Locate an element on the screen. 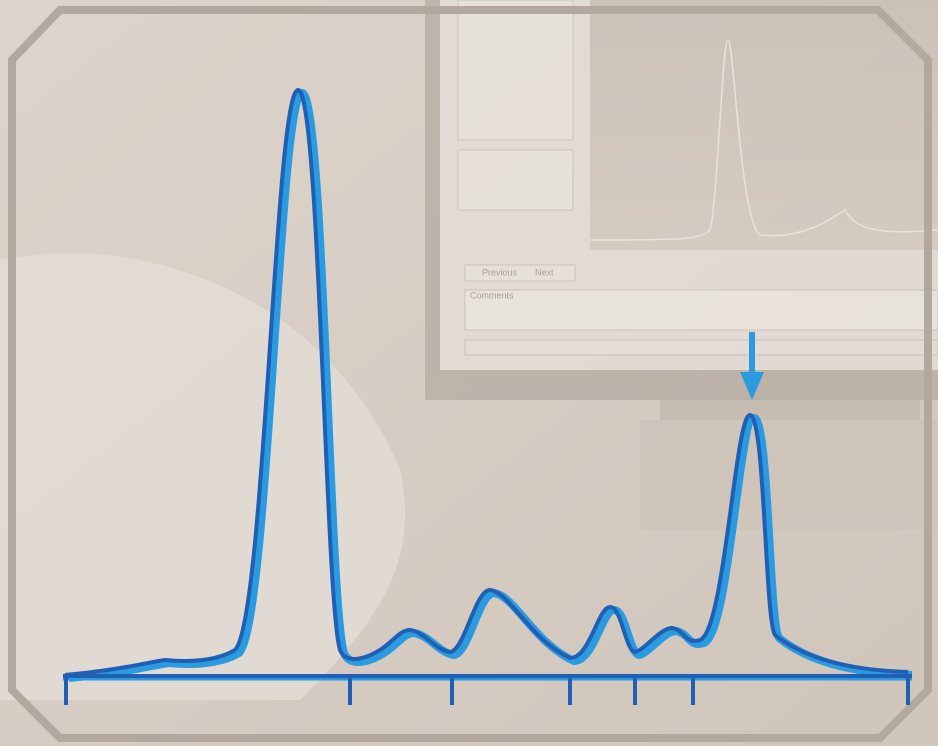 This screenshot has height=746, width=938. button-label: Next is located at coordinates (544, 272).